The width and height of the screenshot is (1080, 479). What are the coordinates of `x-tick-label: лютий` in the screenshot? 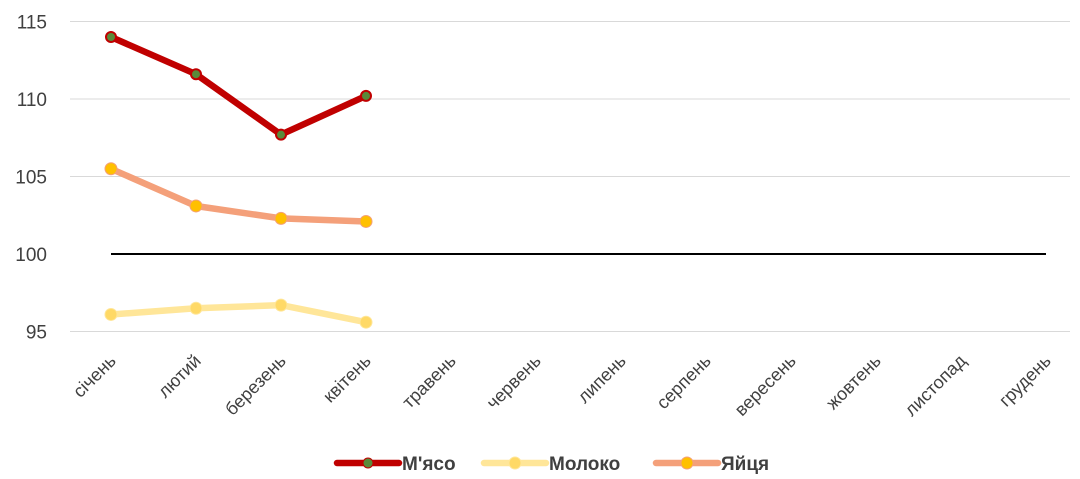 It's located at (179, 376).